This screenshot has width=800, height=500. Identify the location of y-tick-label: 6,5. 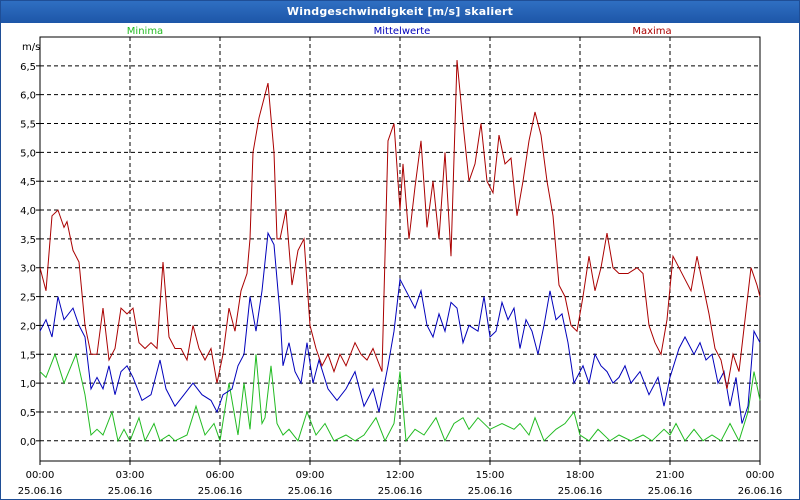
(28, 67).